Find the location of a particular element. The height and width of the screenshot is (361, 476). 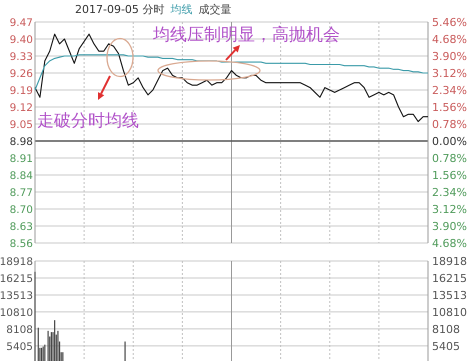

y2-tick-label: 8108 is located at coordinates (446, 329).